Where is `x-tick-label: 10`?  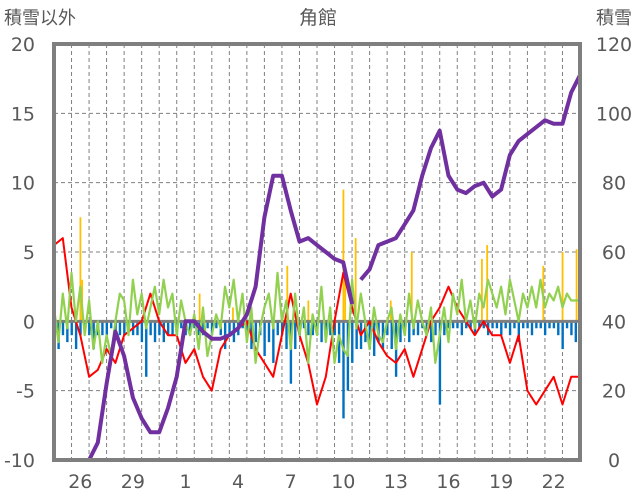 x-tick-label: 10 is located at coordinates (343, 482).